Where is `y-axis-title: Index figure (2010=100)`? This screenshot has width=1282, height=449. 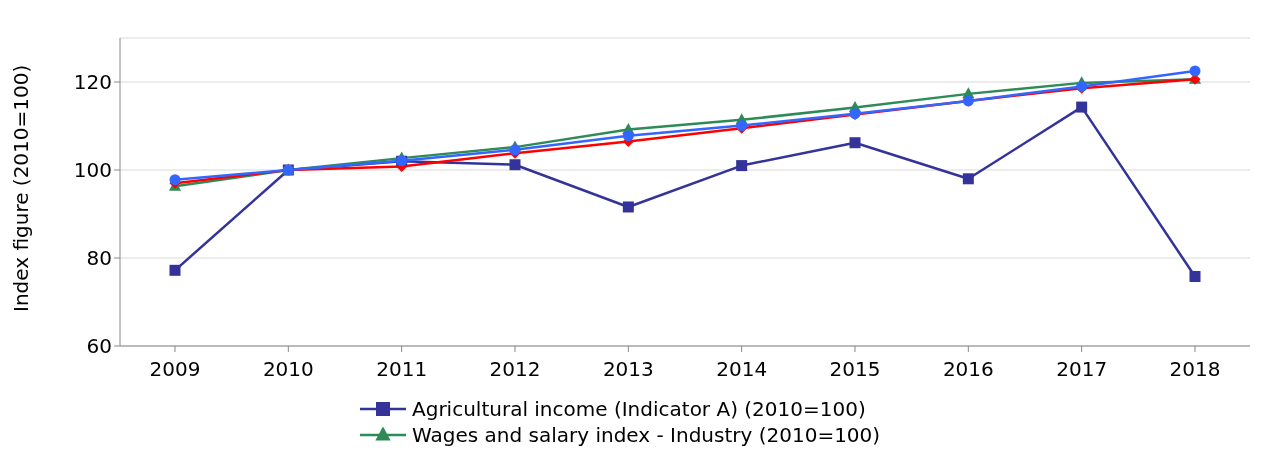 y-axis-title: Index figure (2010=100) is located at coordinates (21, 188).